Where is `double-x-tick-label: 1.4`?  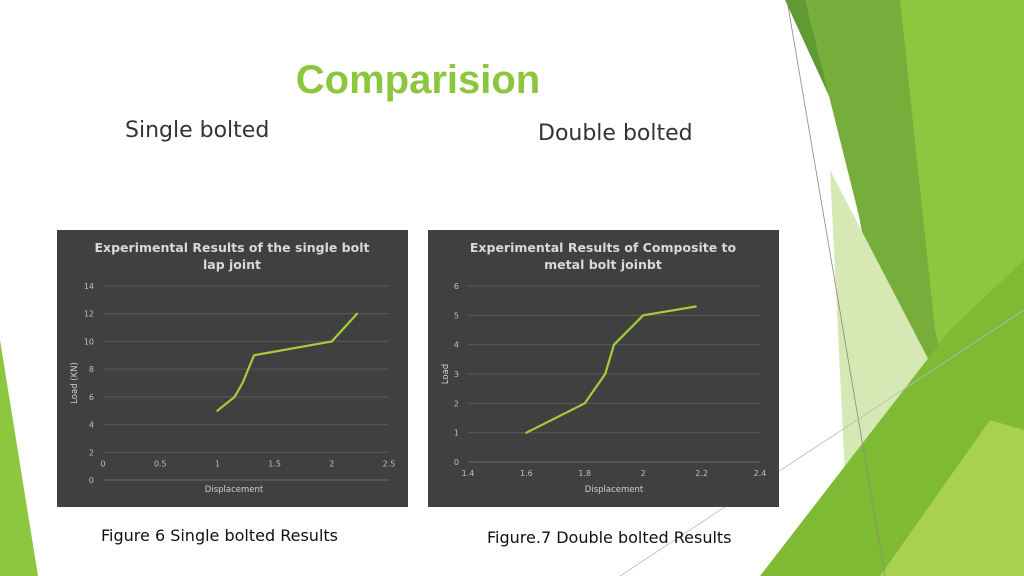 double-x-tick-label: 1.4 is located at coordinates (468, 473).